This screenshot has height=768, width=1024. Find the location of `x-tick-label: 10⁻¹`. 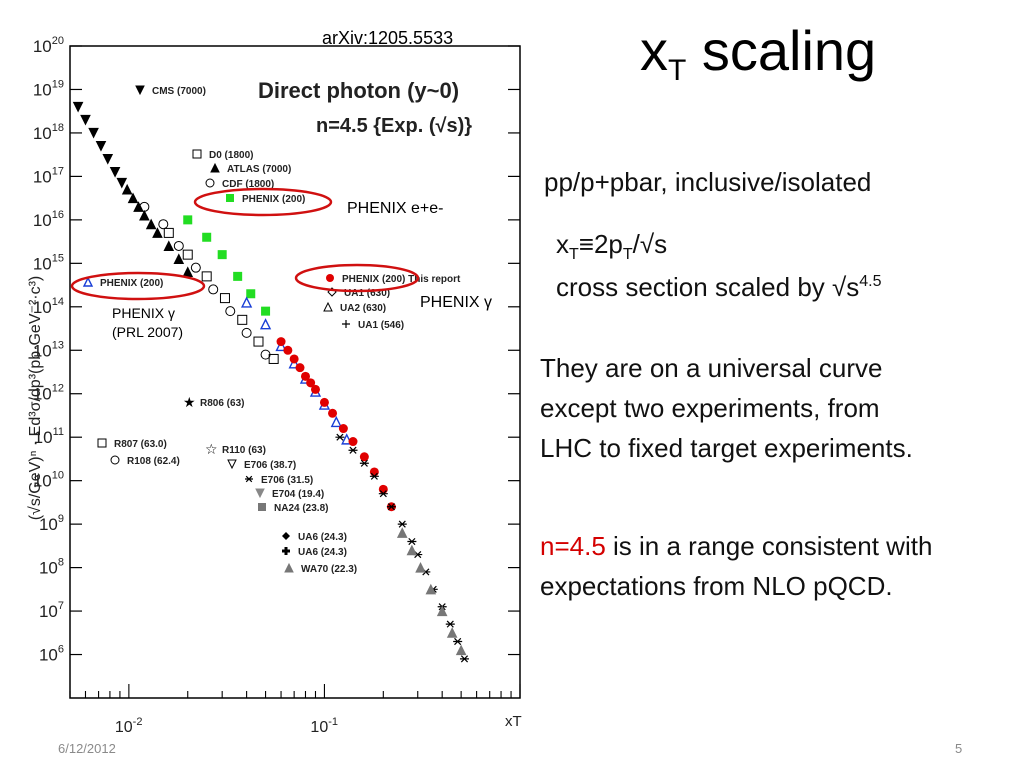

x-tick-label: 10⁻¹ is located at coordinates (324, 726).